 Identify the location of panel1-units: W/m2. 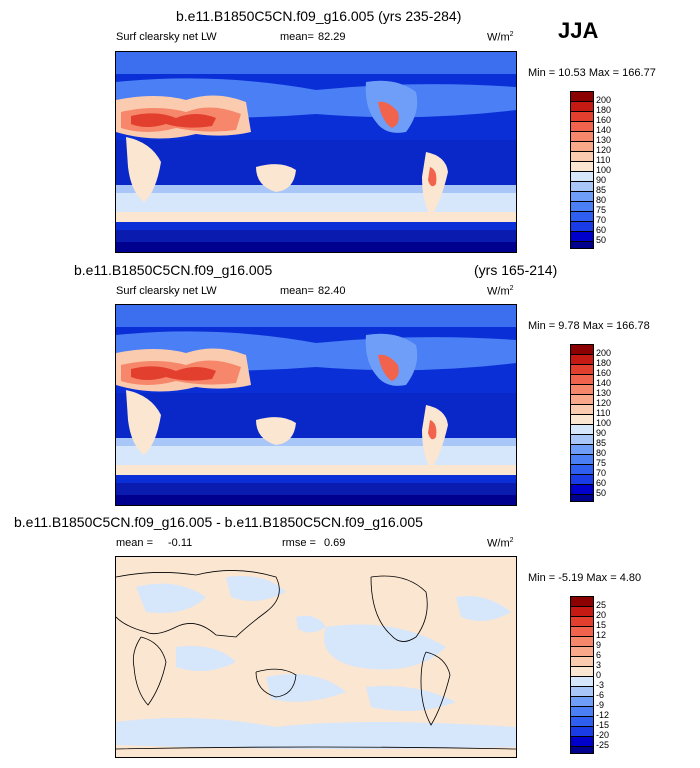
(500, 37).